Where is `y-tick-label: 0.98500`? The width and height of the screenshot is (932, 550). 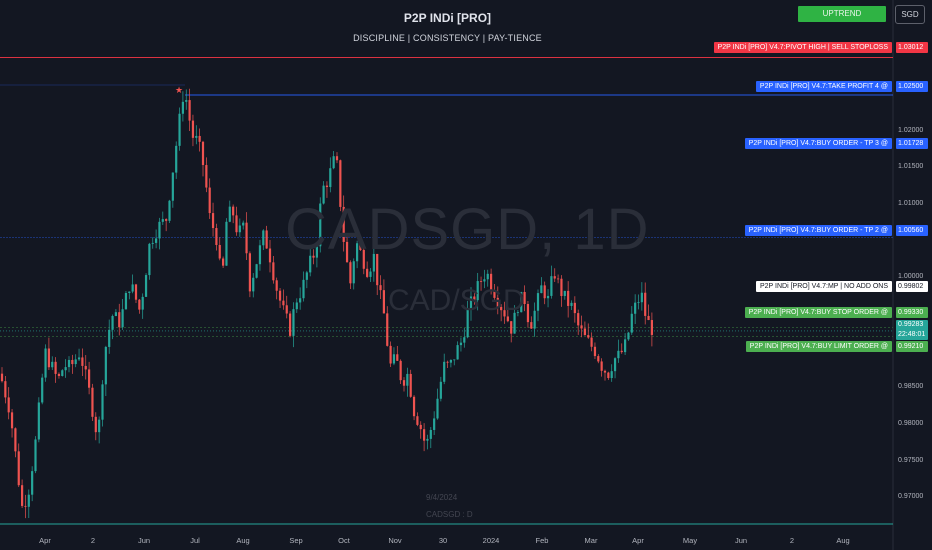
y-tick-label: 0.98500 is located at coordinates (911, 387).